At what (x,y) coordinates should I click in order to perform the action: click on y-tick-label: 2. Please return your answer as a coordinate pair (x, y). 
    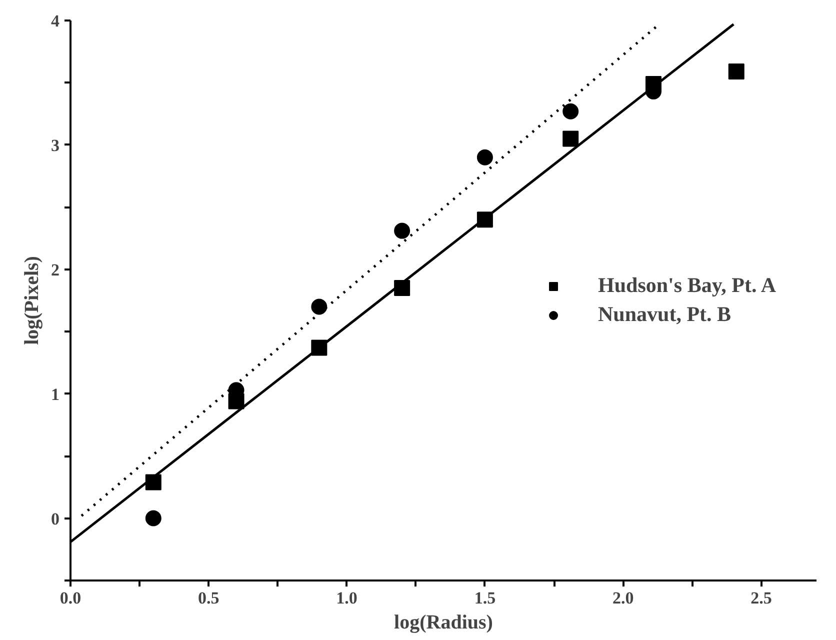
    Looking at the image, I should click on (55, 270).